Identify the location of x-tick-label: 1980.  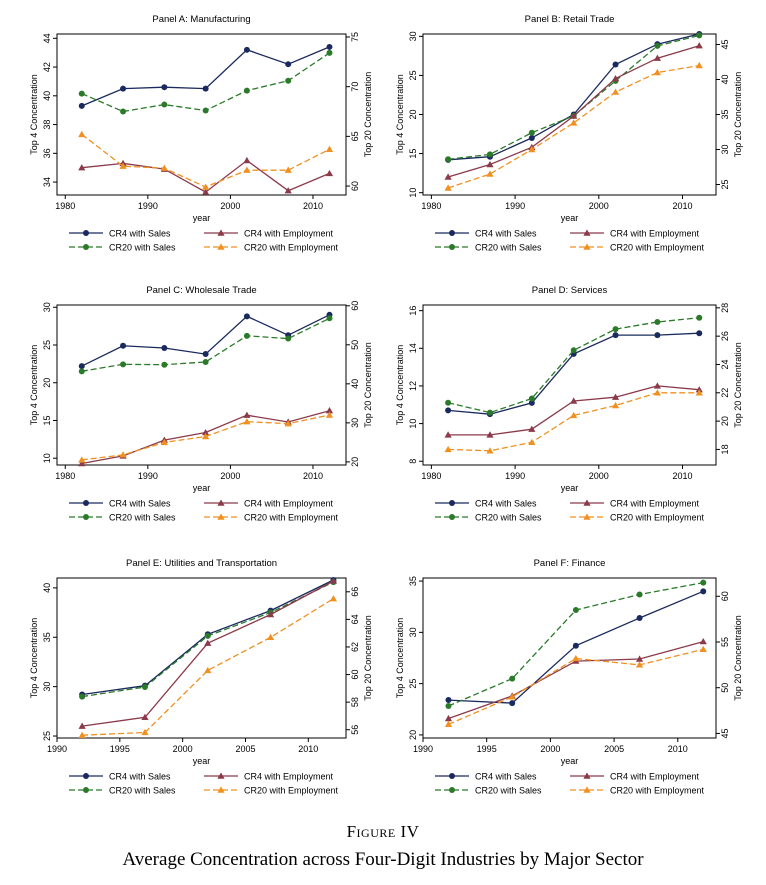
(65, 206).